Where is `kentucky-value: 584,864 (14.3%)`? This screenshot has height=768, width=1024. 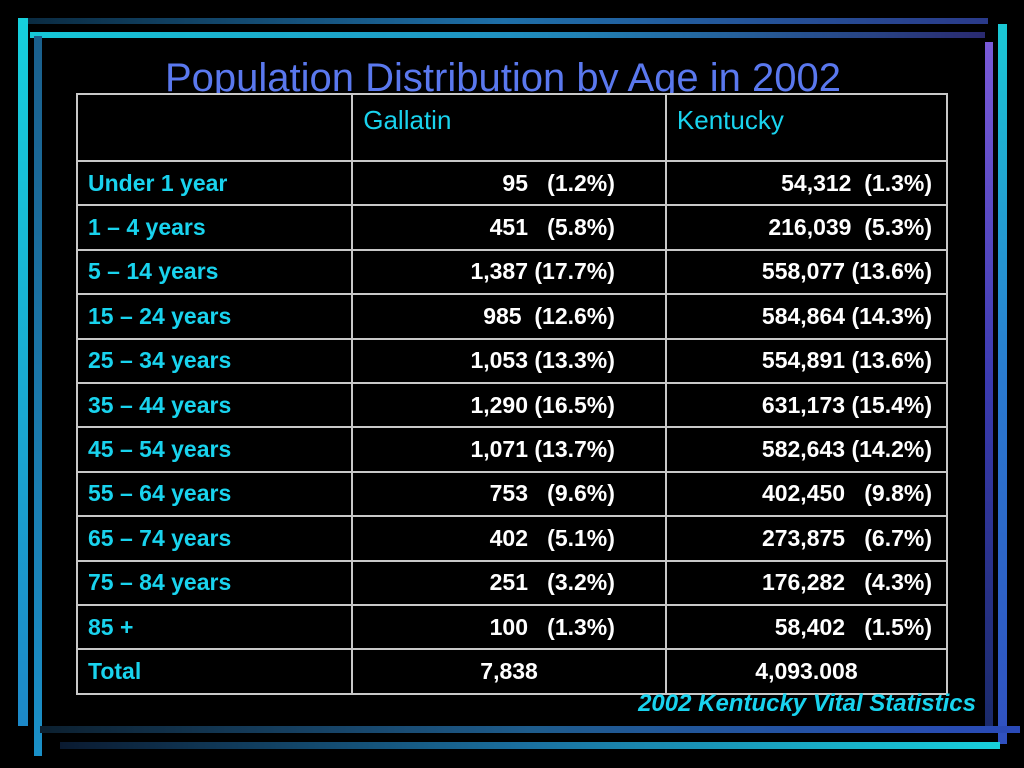
kentucky-value: 584,864 (14.3%) is located at coordinates (806, 316).